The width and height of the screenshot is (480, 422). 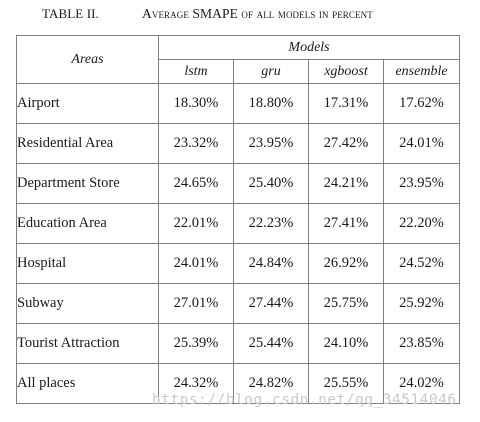 I want to click on value-cell: 27.42%, so click(x=346, y=143).